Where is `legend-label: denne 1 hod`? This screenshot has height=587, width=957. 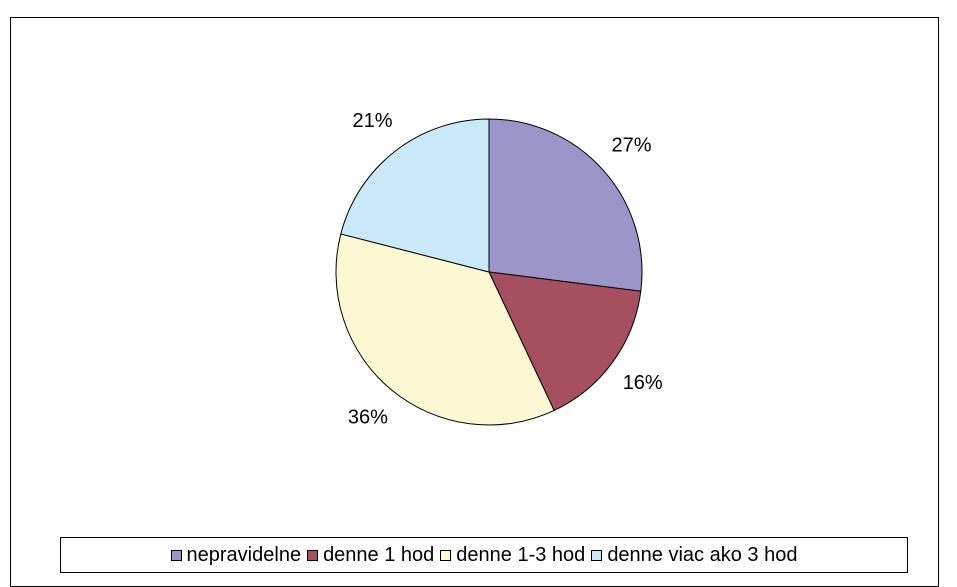
legend-label: denne 1 hod is located at coordinates (379, 554).